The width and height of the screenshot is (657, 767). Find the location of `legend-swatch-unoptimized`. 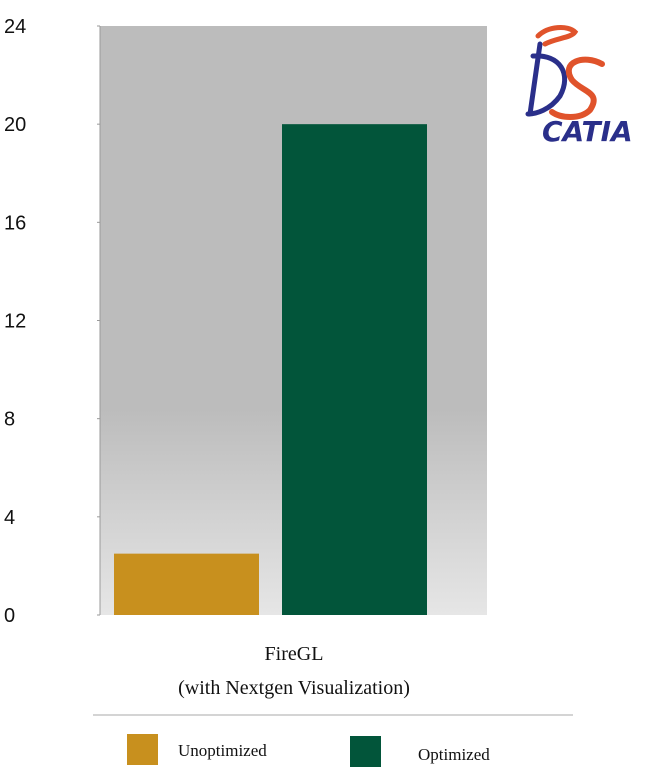

legend-swatch-unoptimized is located at coordinates (142, 749).